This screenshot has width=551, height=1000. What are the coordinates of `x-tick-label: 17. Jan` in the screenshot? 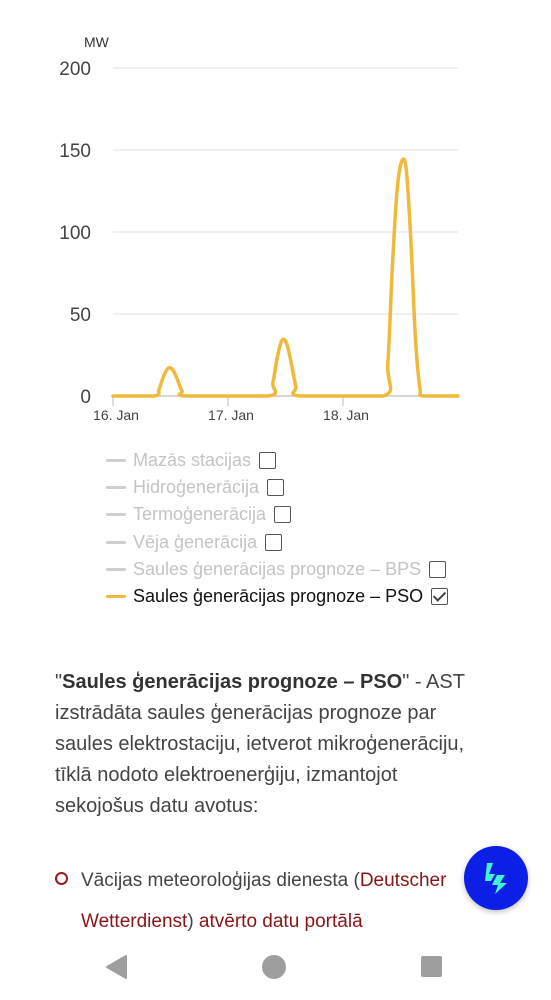 It's located at (231, 415).